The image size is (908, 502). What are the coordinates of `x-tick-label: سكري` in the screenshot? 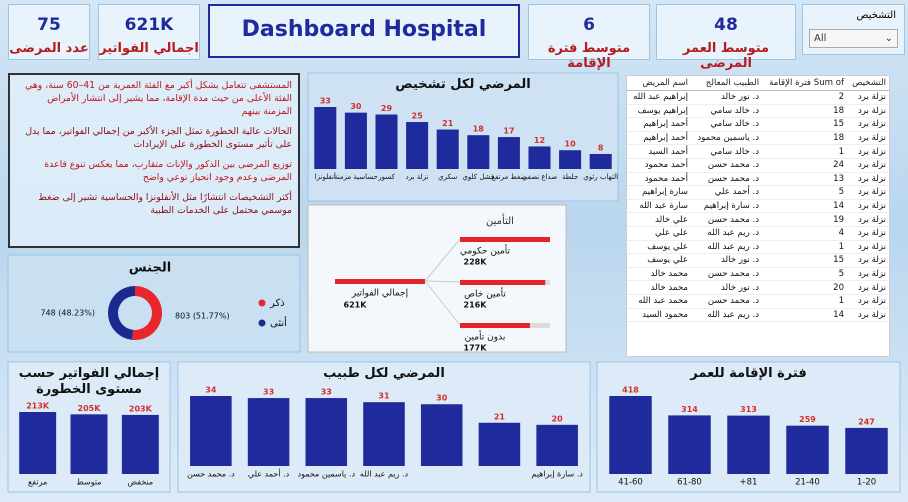 It's located at (447, 177).